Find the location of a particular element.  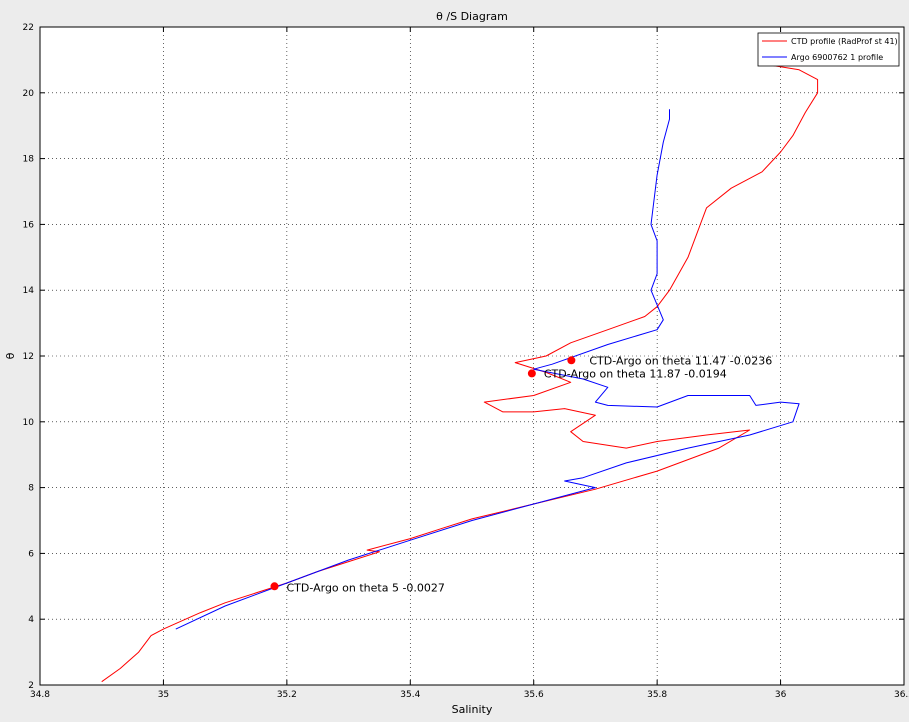

x-tick-label: 35.8 is located at coordinates (657, 695).